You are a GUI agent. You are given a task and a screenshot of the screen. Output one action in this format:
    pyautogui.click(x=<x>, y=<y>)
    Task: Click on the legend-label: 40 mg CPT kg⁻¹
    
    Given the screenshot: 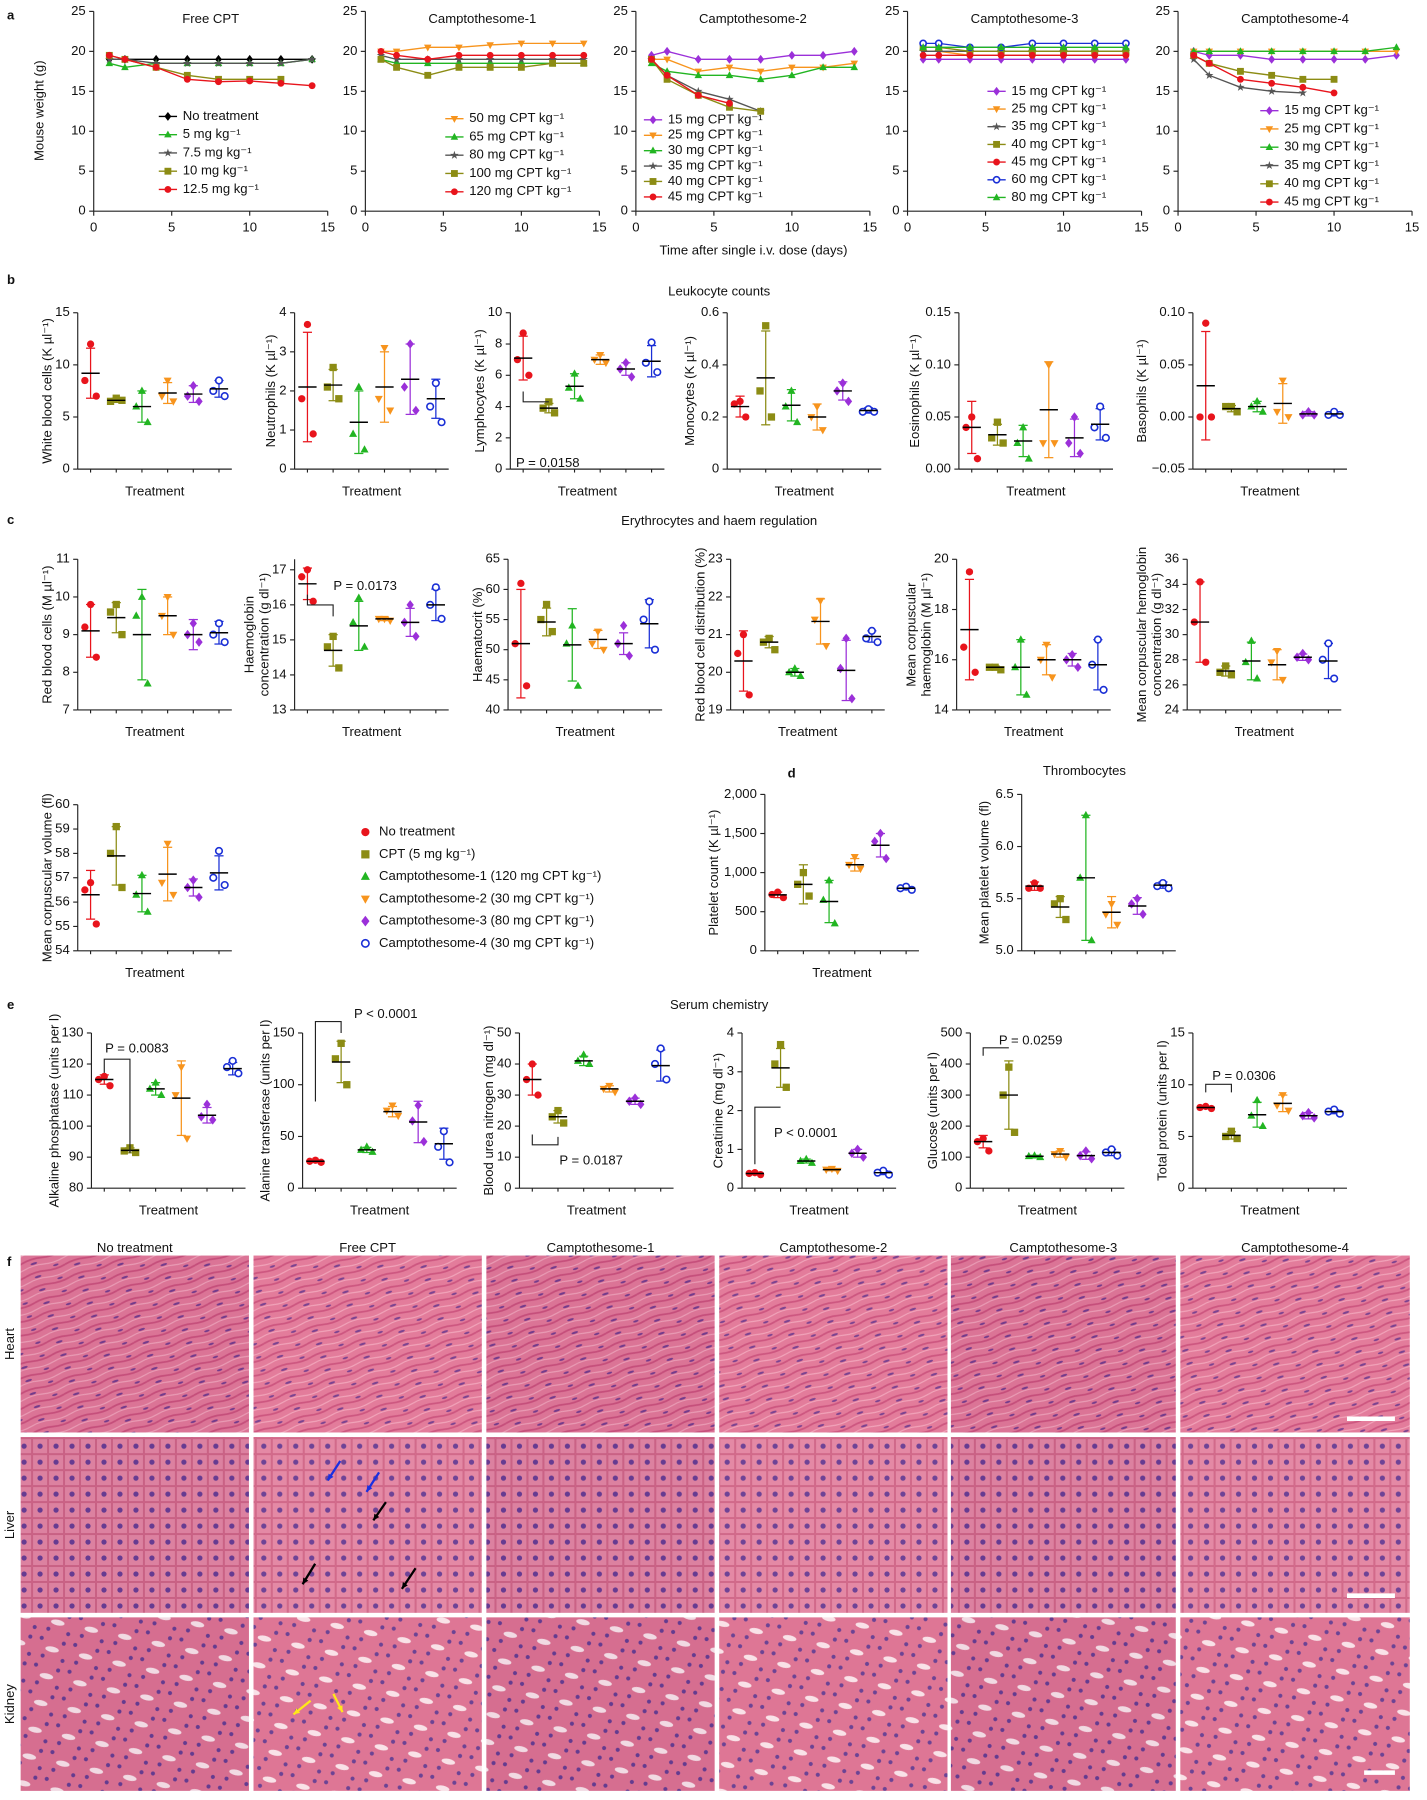 What is the action you would take?
    pyautogui.click(x=1331, y=182)
    